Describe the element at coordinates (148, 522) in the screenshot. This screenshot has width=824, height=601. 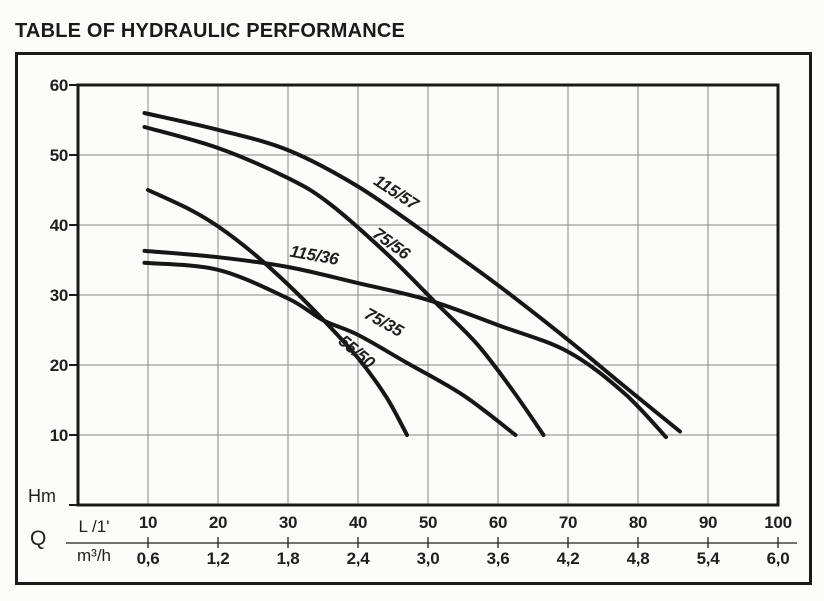
I see `x-axis-l1-label: 10` at that location.